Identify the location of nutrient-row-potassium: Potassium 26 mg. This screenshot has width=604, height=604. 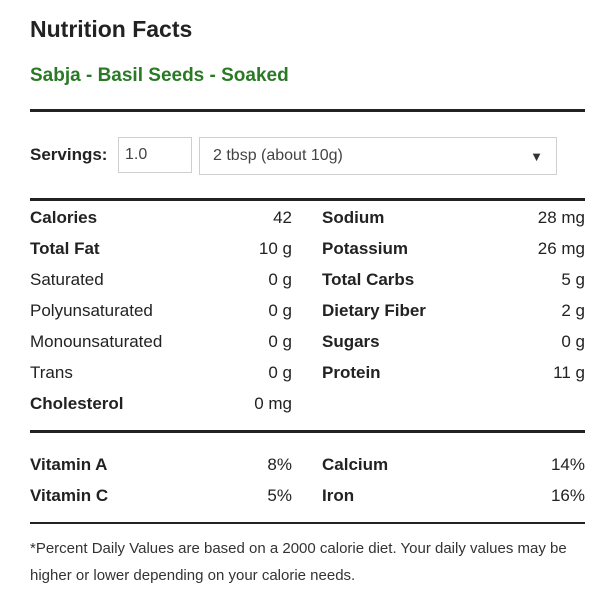
(453, 249).